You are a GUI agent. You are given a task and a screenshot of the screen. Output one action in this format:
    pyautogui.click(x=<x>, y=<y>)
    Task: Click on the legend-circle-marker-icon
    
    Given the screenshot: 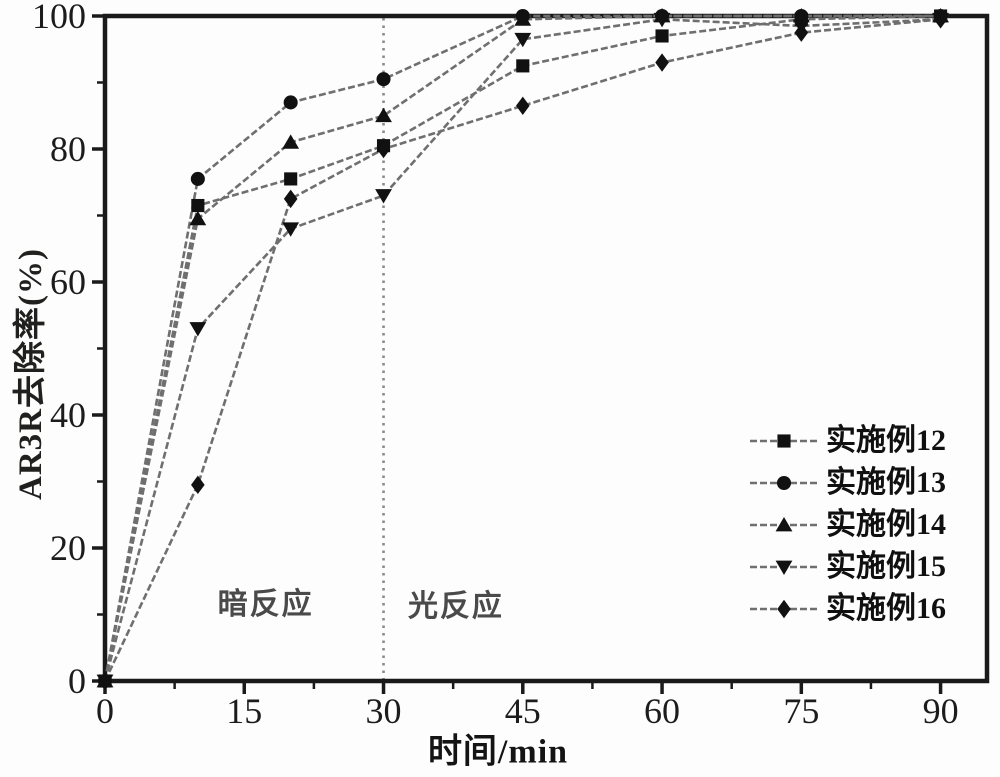 What is the action you would take?
    pyautogui.click(x=784, y=483)
    